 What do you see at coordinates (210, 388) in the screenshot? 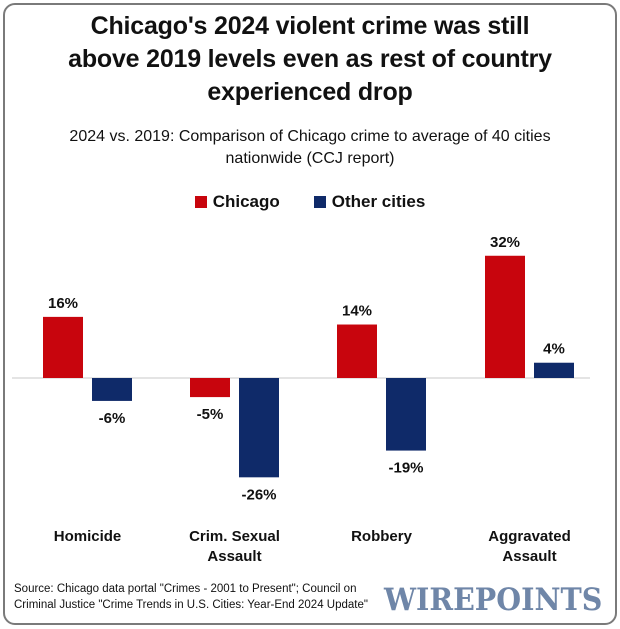
I see `bar-chicago-crim-sexual-assault` at bounding box center [210, 388].